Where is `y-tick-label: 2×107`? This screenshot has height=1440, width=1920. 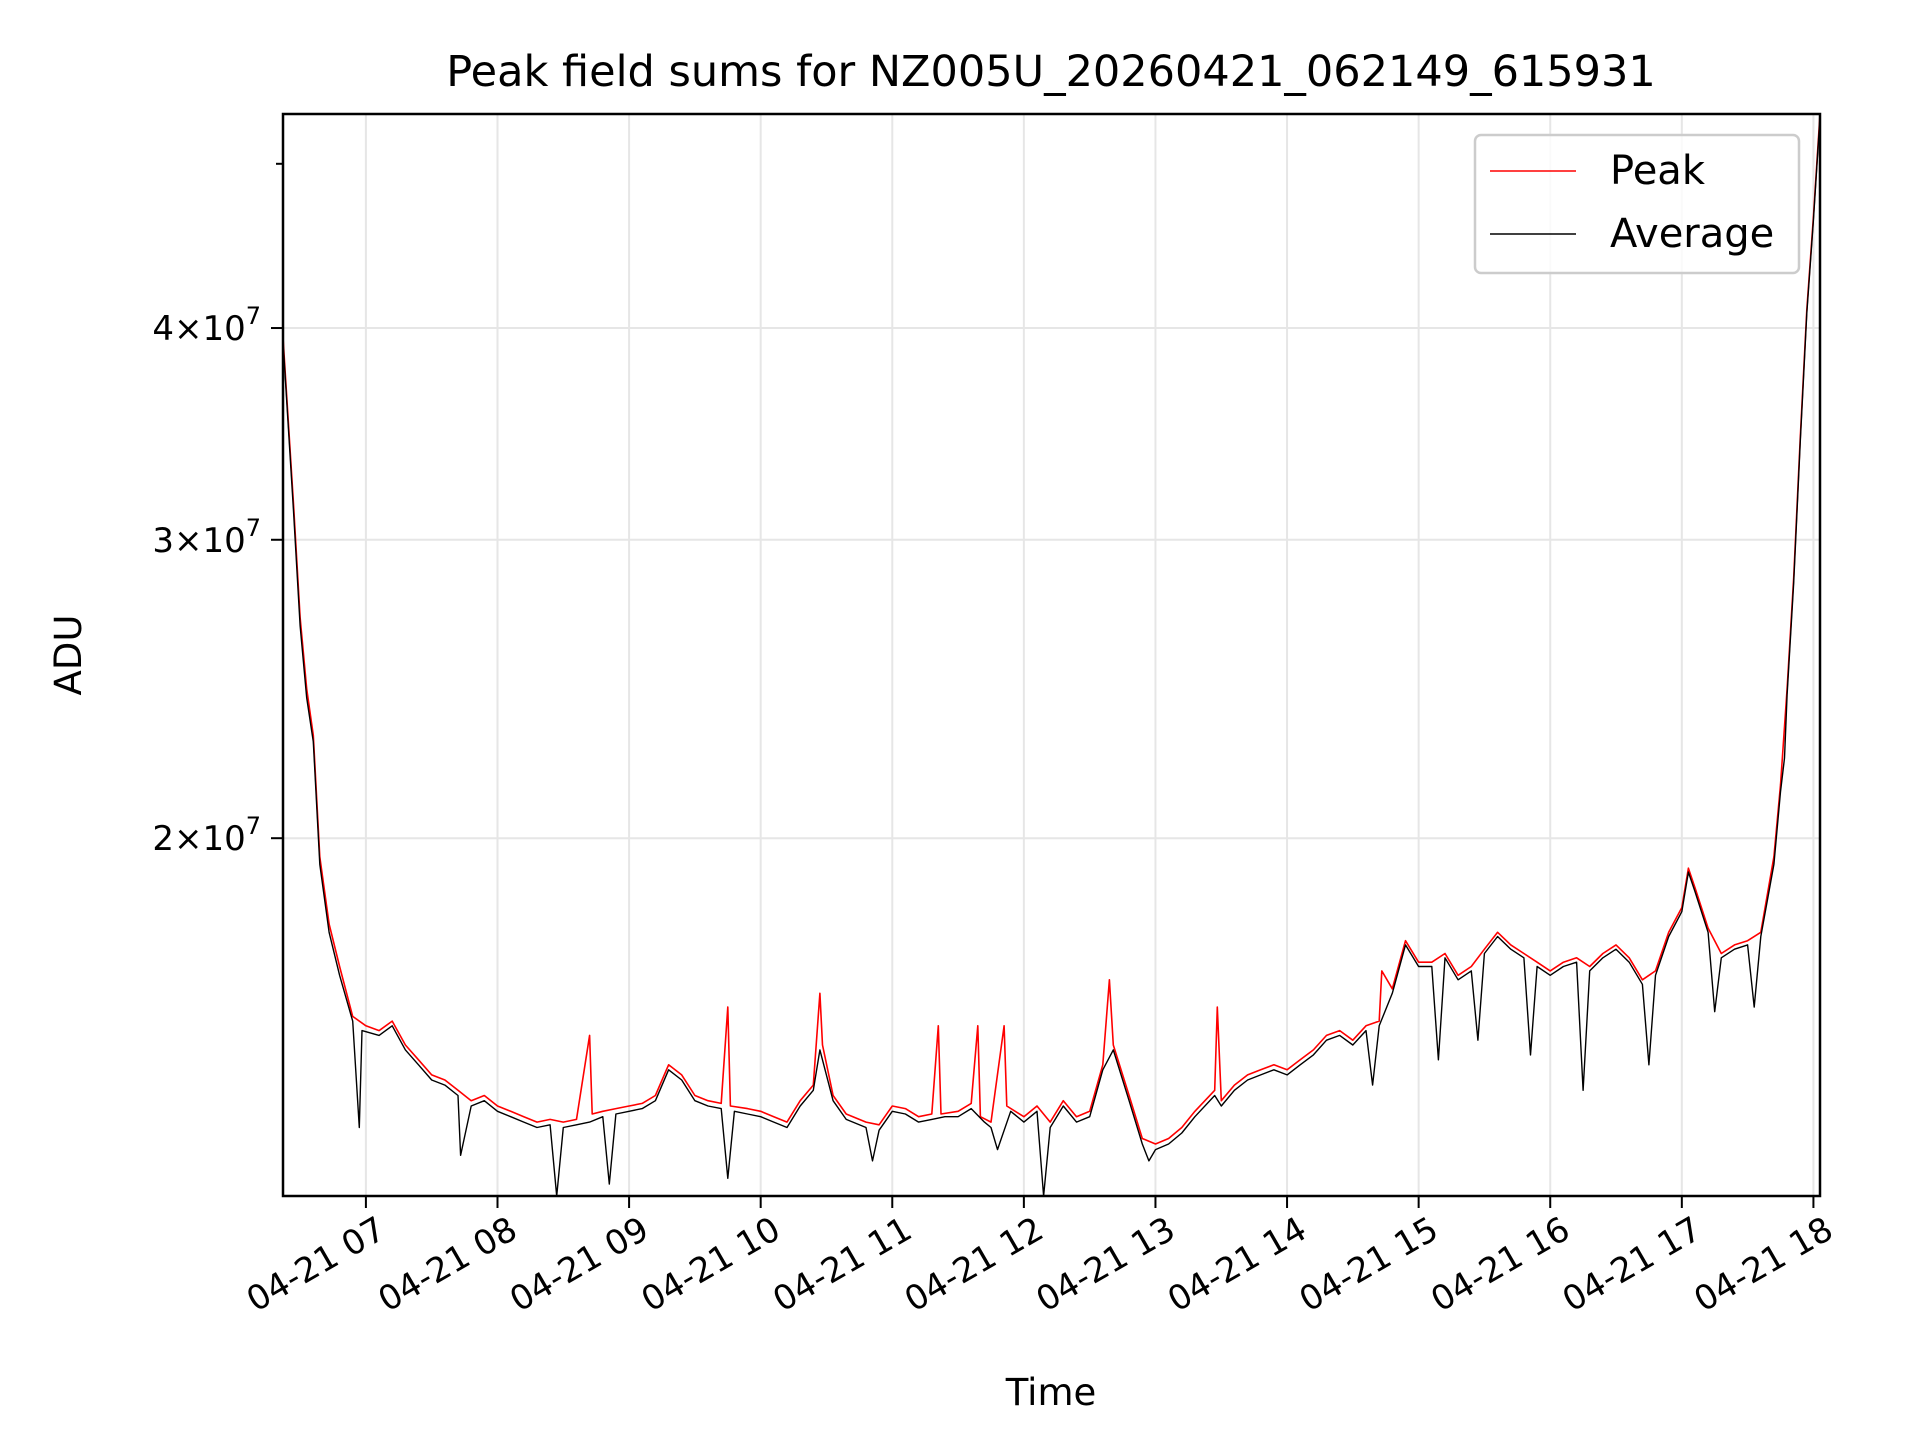 y-tick-label: 2×107 is located at coordinates (206, 835).